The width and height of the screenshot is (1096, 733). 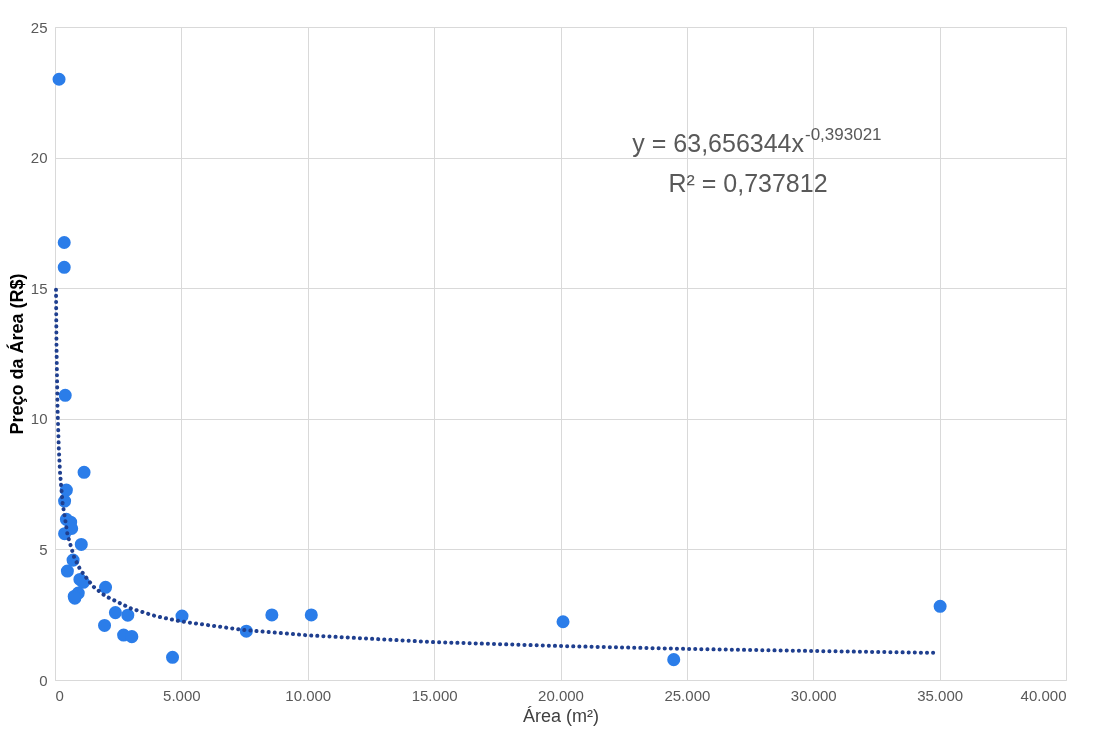 What do you see at coordinates (434, 695) in the screenshot?
I see `x-tick-label: 15.000` at bounding box center [434, 695].